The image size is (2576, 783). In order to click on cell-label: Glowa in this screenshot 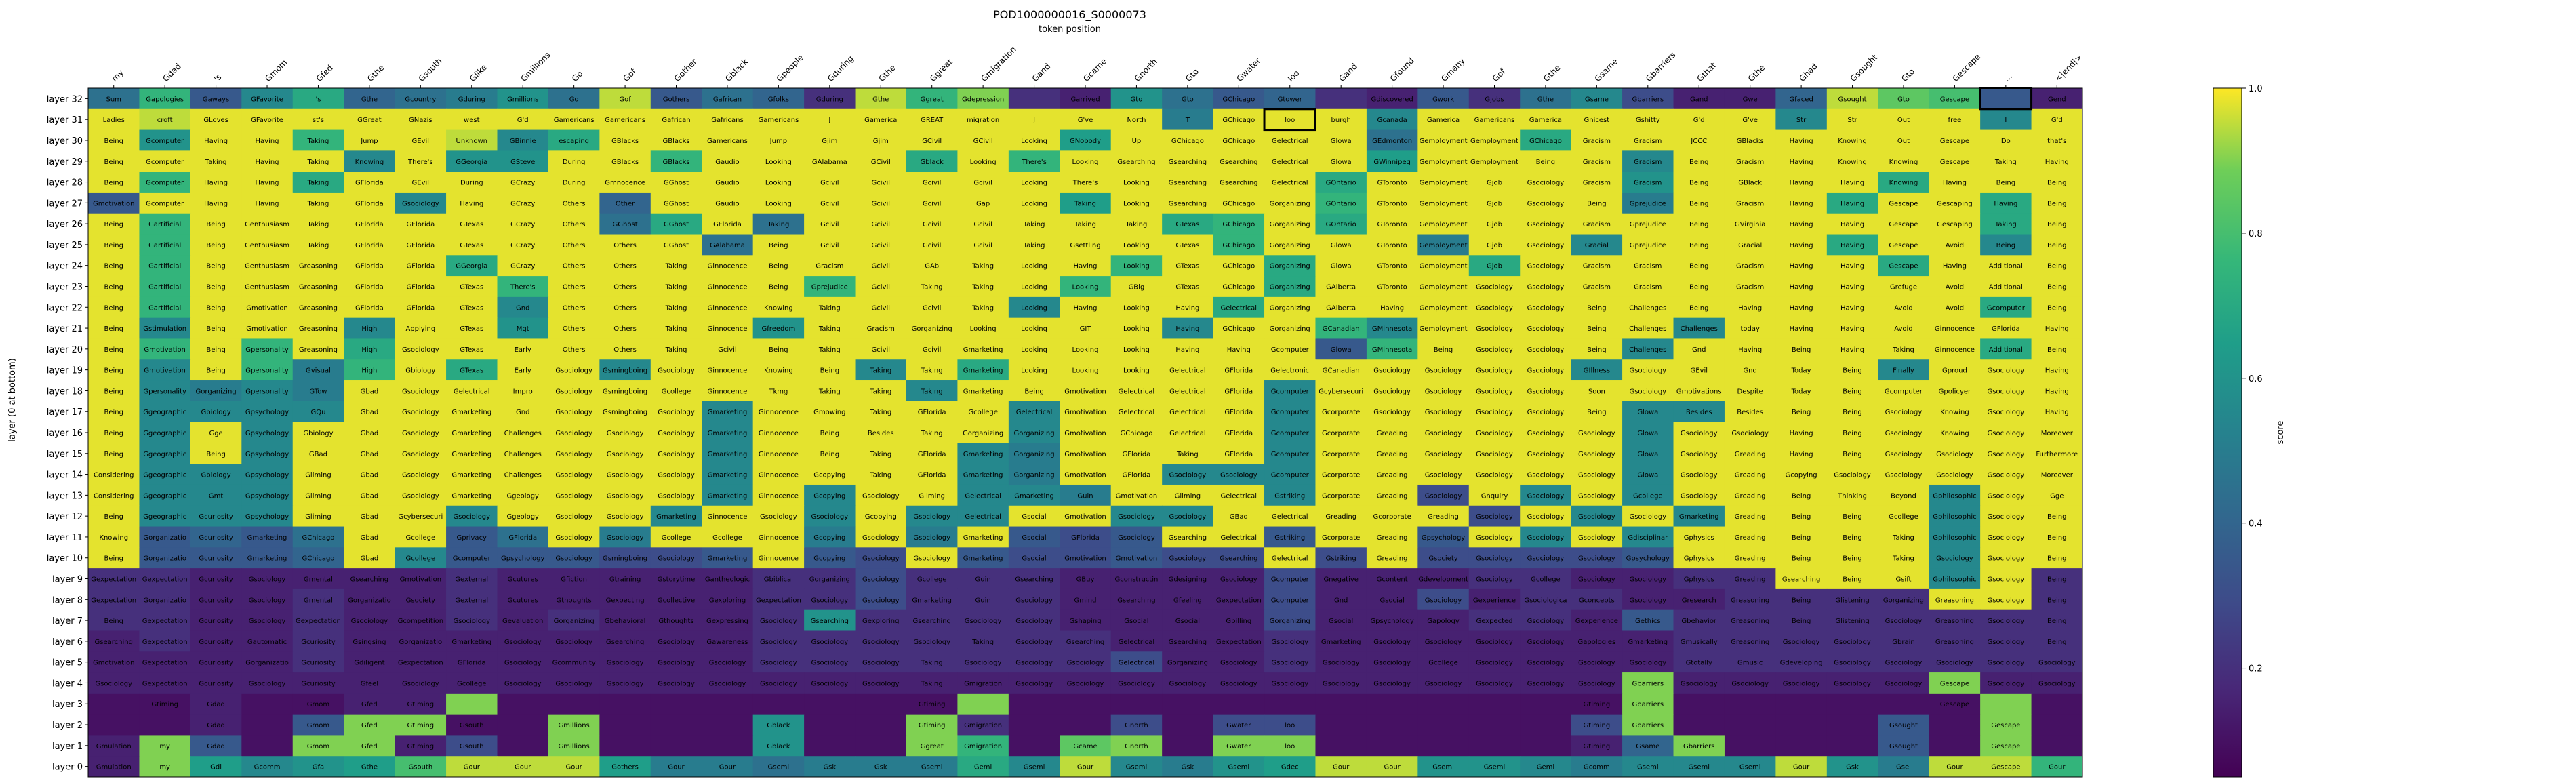, I will do `click(1647, 412)`.